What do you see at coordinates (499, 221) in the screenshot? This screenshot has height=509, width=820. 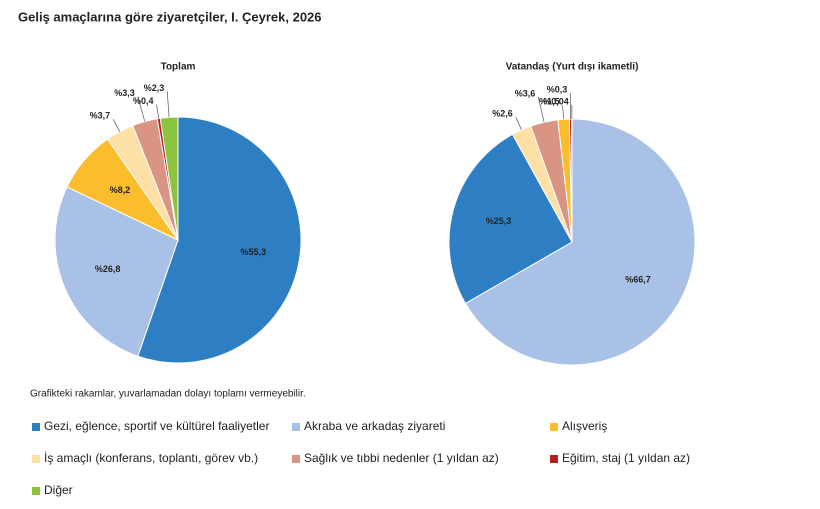 I see `value-label: %25,3` at bounding box center [499, 221].